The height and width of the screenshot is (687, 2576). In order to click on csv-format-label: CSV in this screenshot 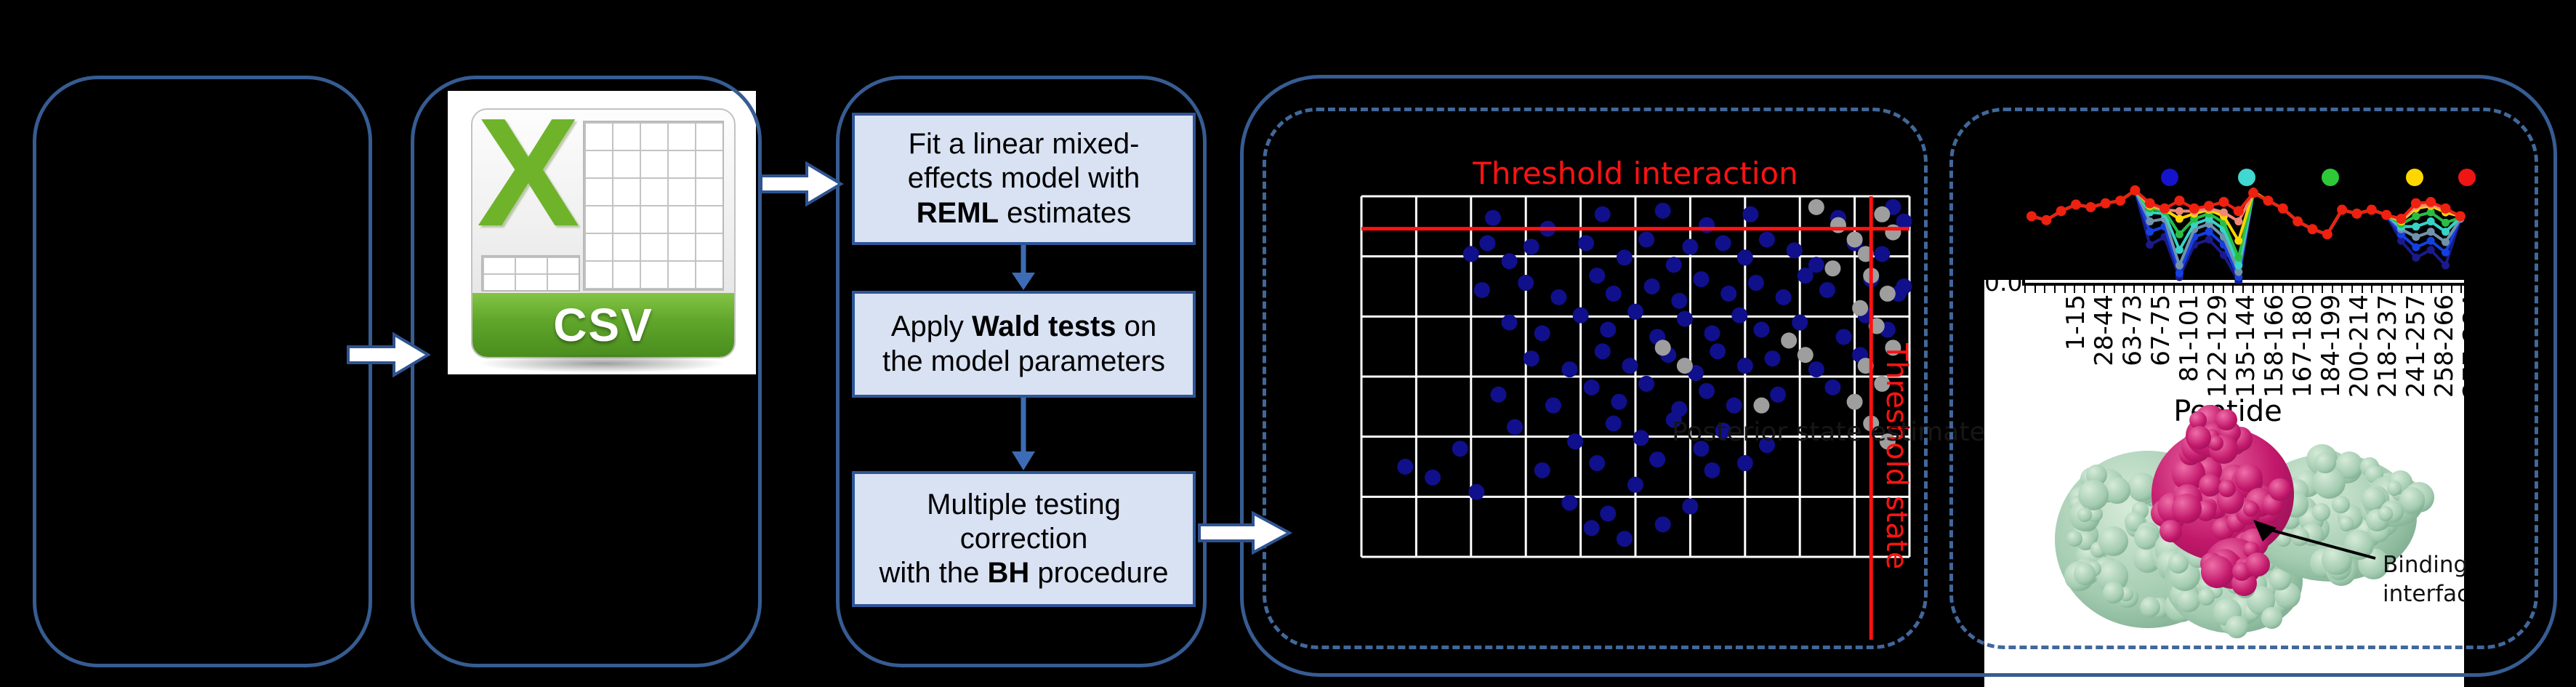, I will do `click(603, 325)`.